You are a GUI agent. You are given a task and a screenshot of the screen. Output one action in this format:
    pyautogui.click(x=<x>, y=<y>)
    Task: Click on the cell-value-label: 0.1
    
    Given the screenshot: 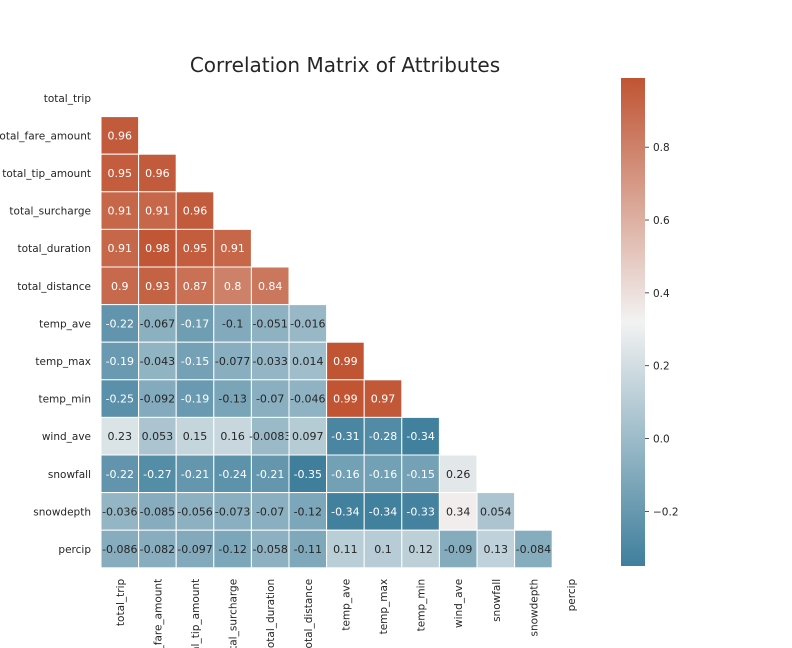 What is the action you would take?
    pyautogui.click(x=383, y=549)
    